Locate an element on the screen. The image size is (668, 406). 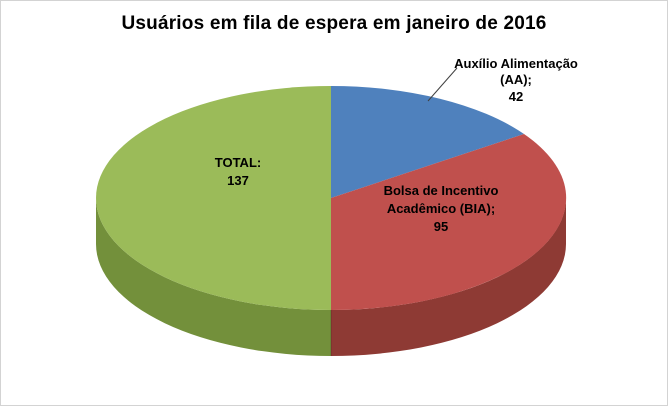
label-aa: Auxílio Alimentação (AA); 42 is located at coordinates (516, 80).